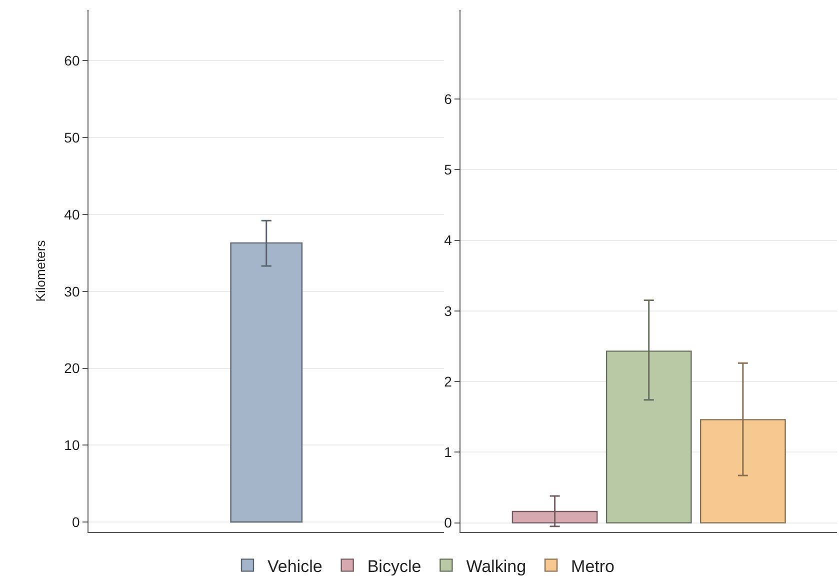 The width and height of the screenshot is (839, 586). What do you see at coordinates (448, 170) in the screenshot?
I see `y-tick-label: 5` at bounding box center [448, 170].